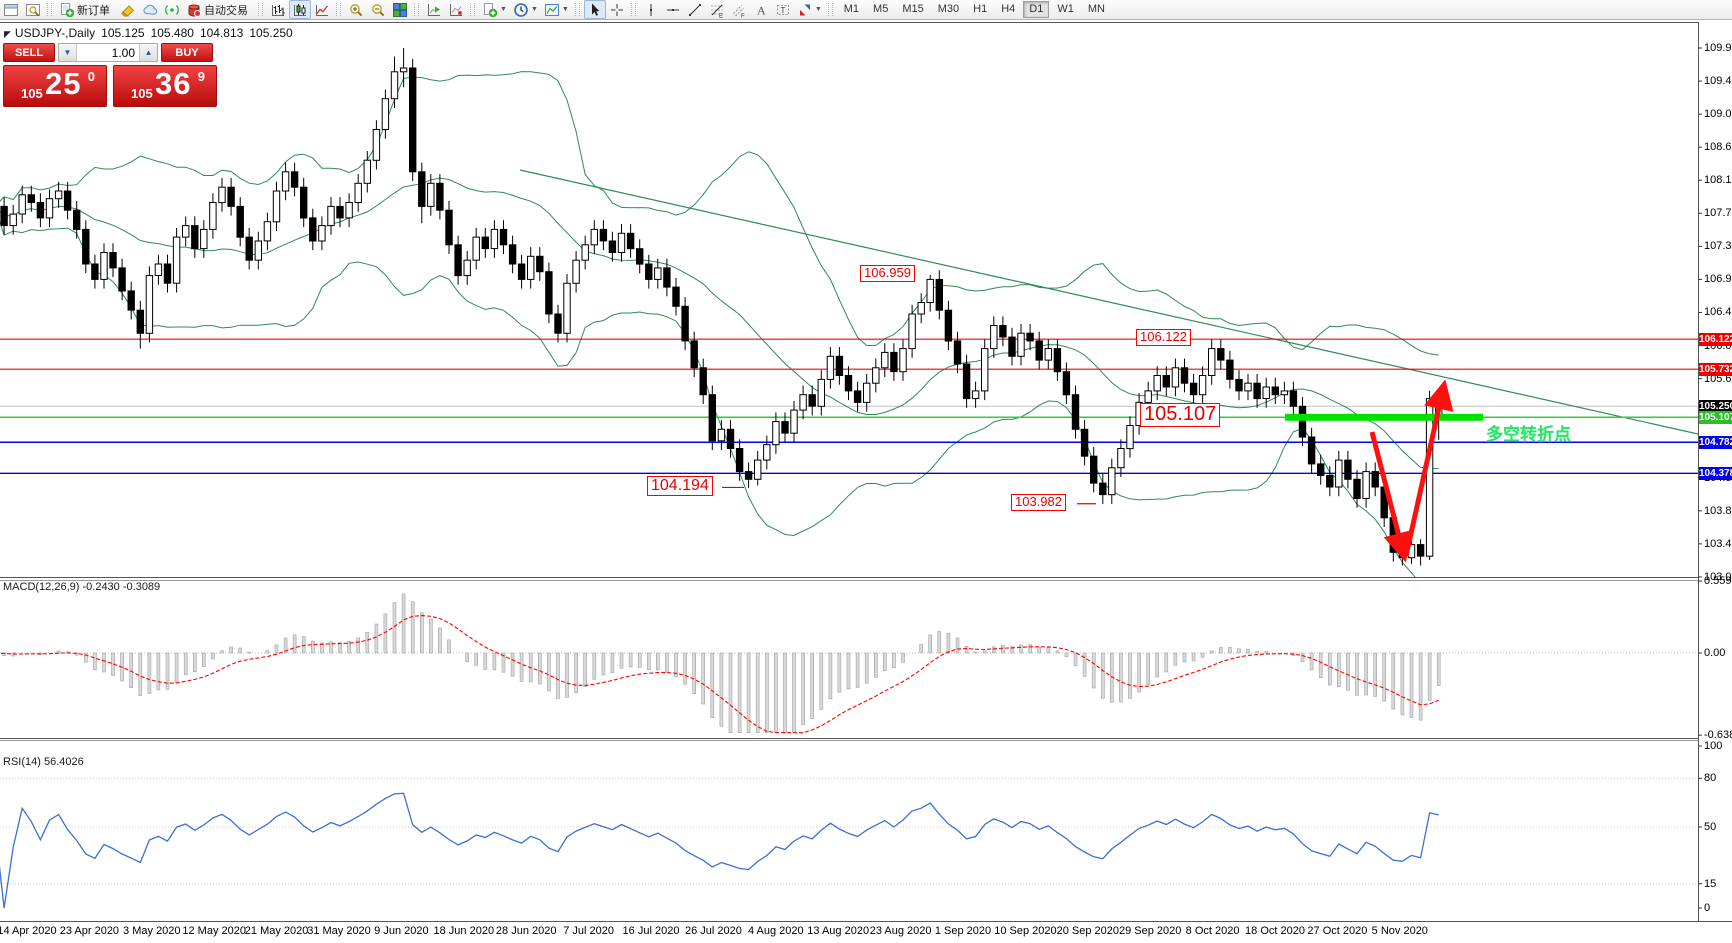 The width and height of the screenshot is (1732, 943). I want to click on volume-increase-button: ▲, so click(148, 52).